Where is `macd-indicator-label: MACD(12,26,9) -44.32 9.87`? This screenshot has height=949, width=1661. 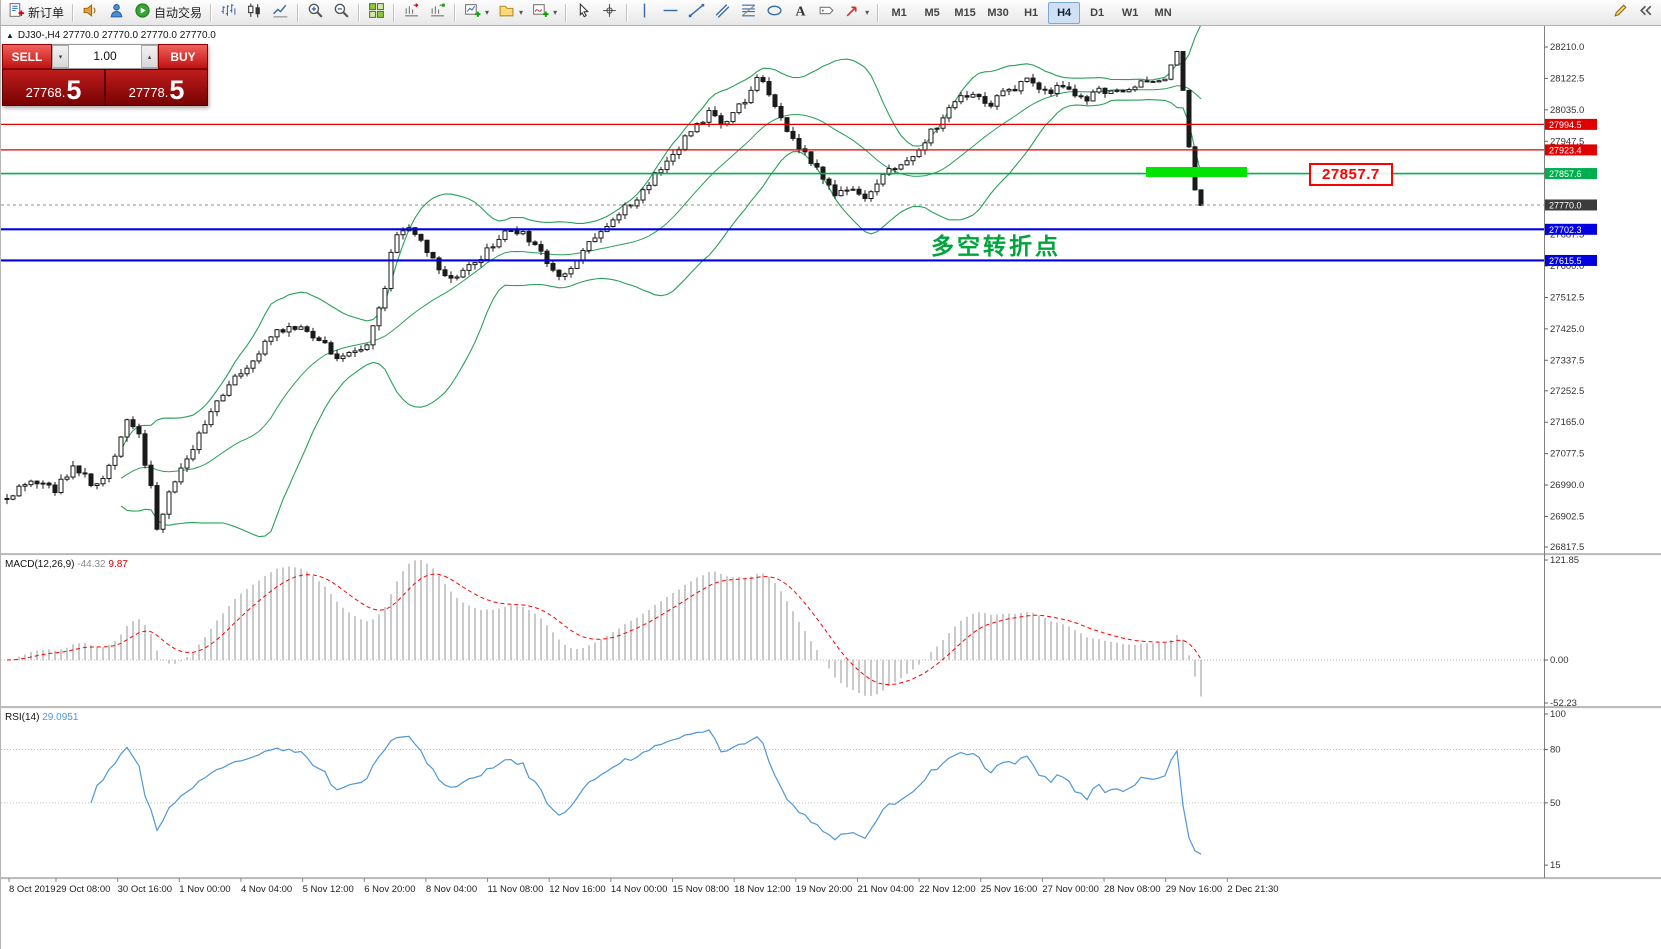
macd-indicator-label: MACD(12,26,9) -44.32 9.87 is located at coordinates (66, 564).